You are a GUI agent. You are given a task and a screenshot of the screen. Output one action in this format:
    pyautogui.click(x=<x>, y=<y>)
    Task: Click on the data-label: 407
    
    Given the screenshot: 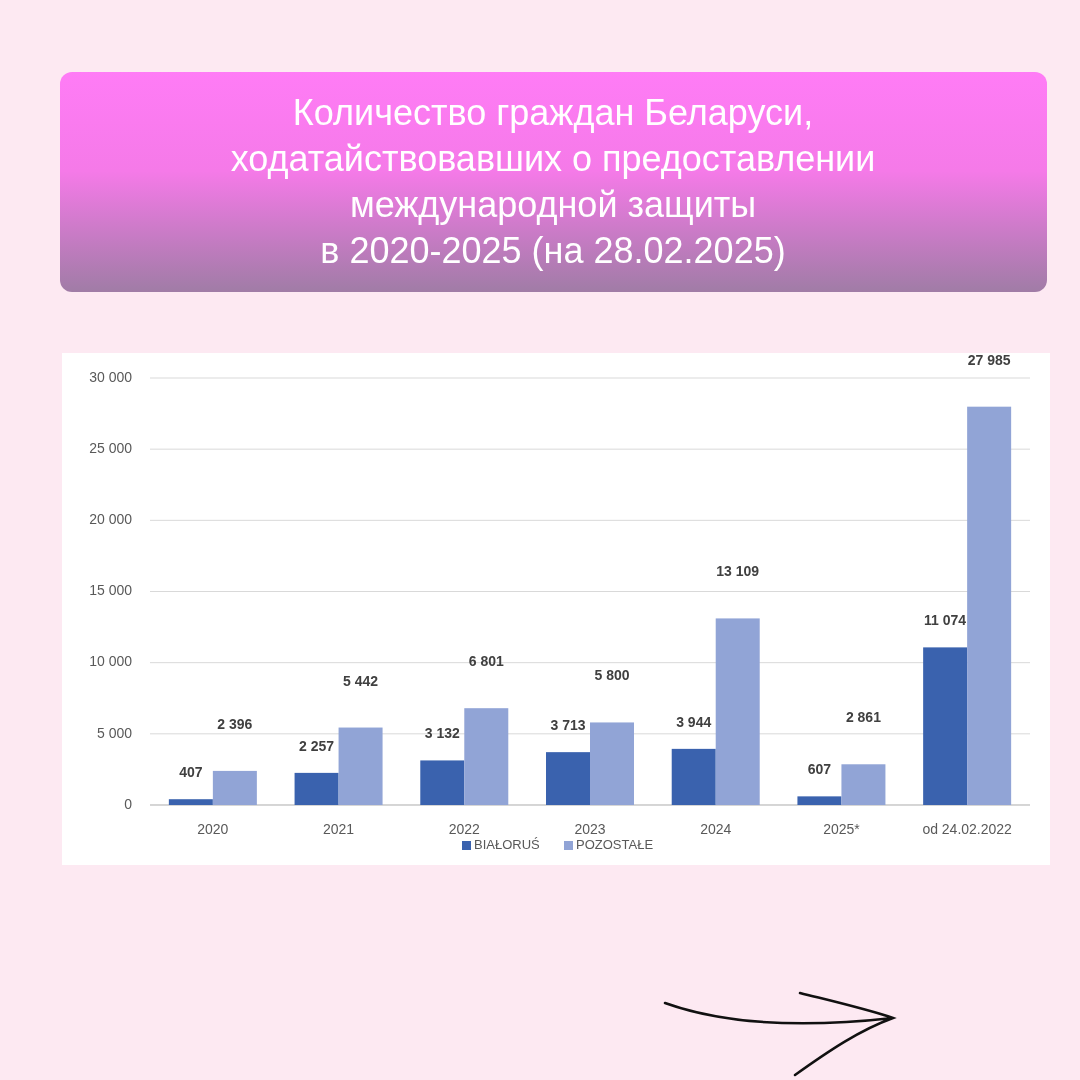 What is the action you would take?
    pyautogui.click(x=191, y=772)
    